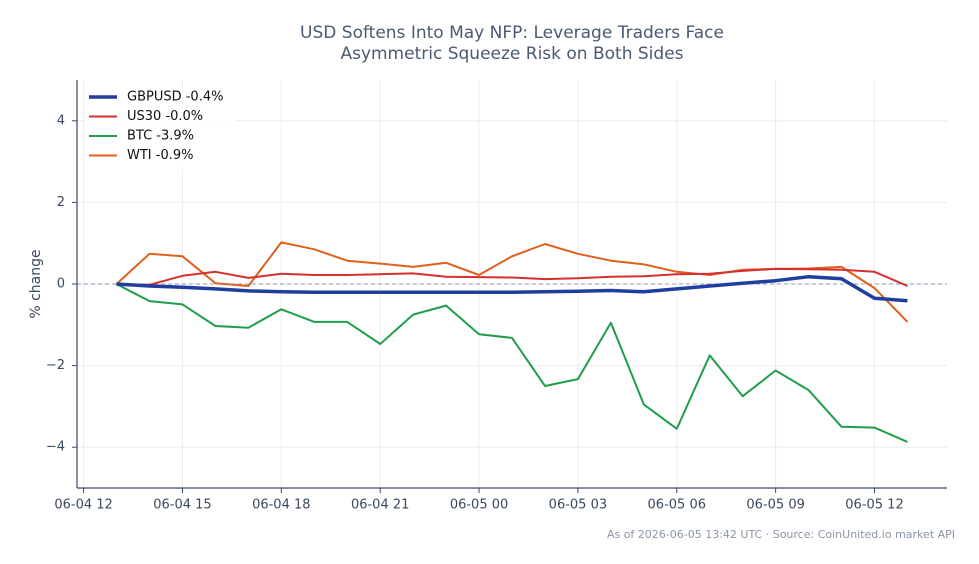 The width and height of the screenshot is (979, 564). Describe the element at coordinates (775, 505) in the screenshot. I see `x-tick-label: 06-05 09` at that location.